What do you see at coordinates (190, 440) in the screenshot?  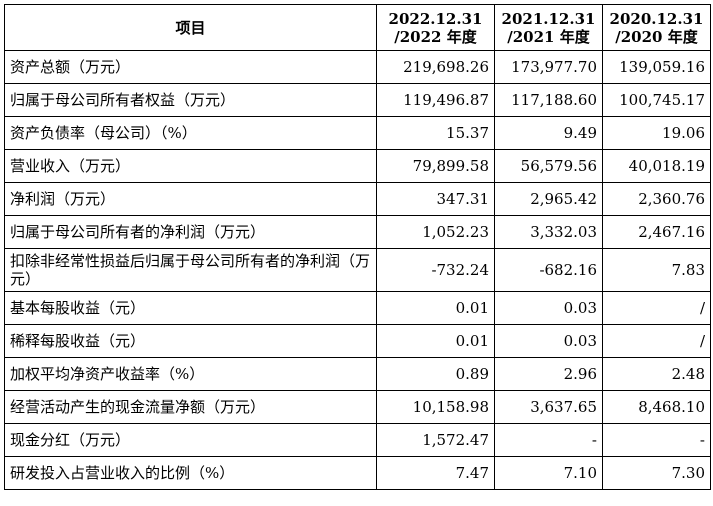 I see `row-label: 现金分红（万元）` at bounding box center [190, 440].